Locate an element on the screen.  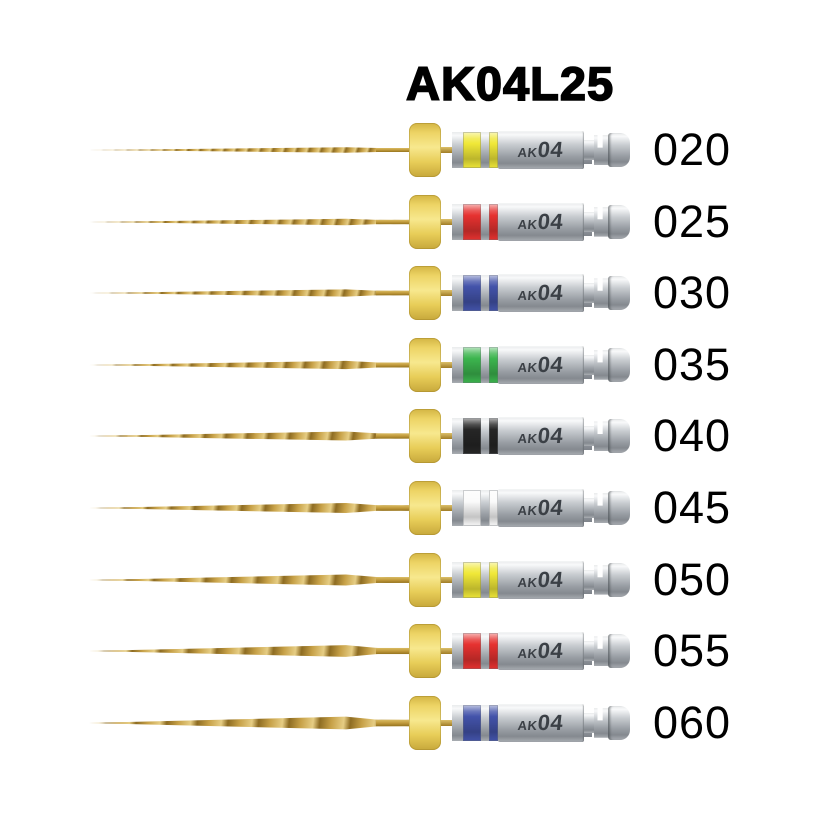
file-row: AK 04 040 is located at coordinates (413, 436).